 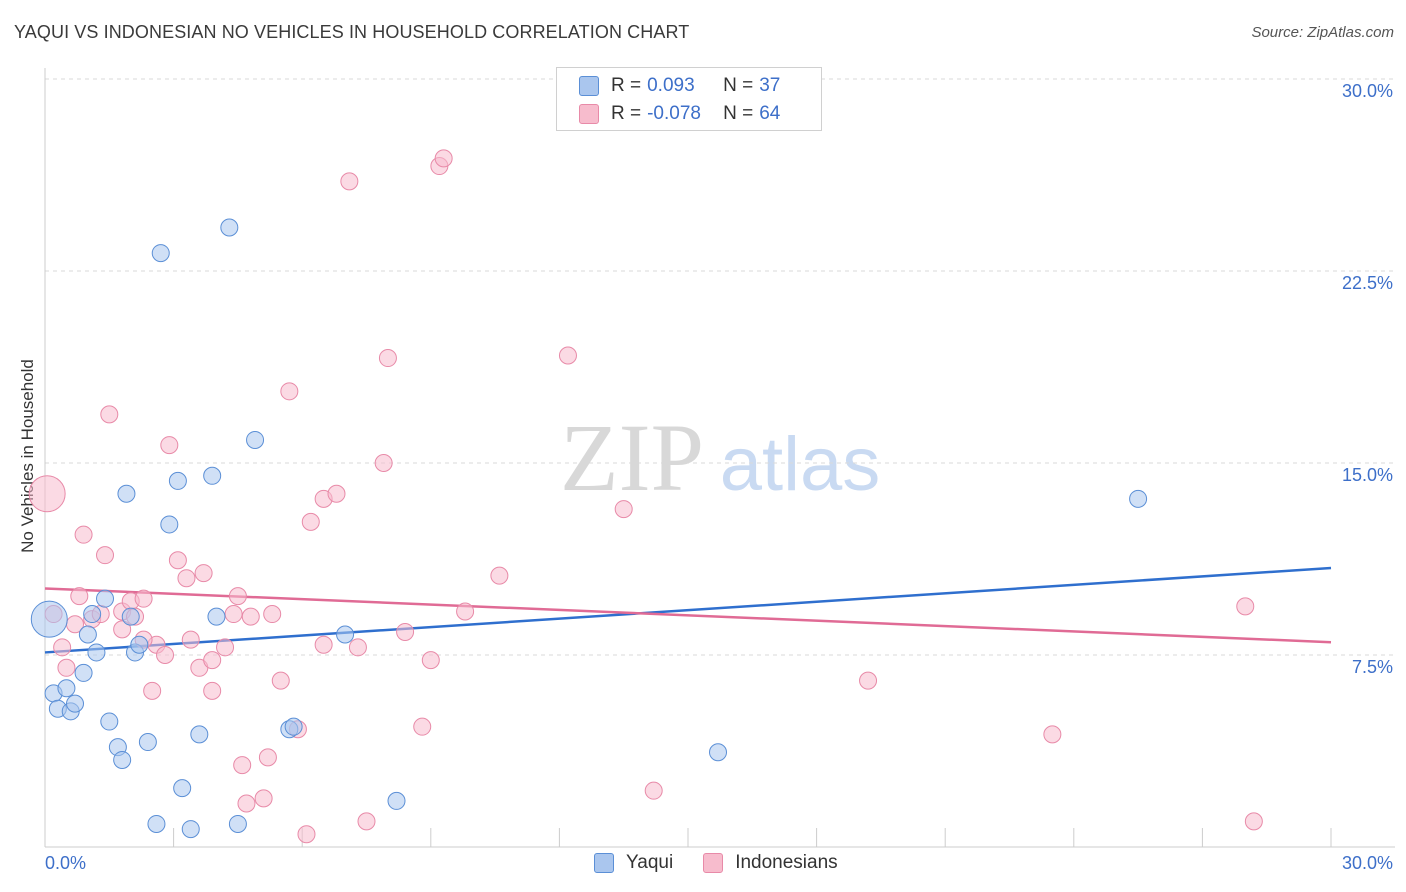 I want to click on correlation-legend: R = 0.093 N = 37 R = -0.078 N = 64, so click(x=689, y=99).